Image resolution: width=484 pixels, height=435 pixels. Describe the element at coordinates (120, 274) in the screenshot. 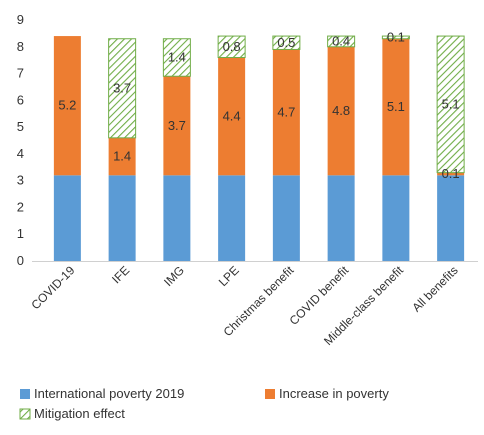

I see `x-tick-label: IFE` at that location.